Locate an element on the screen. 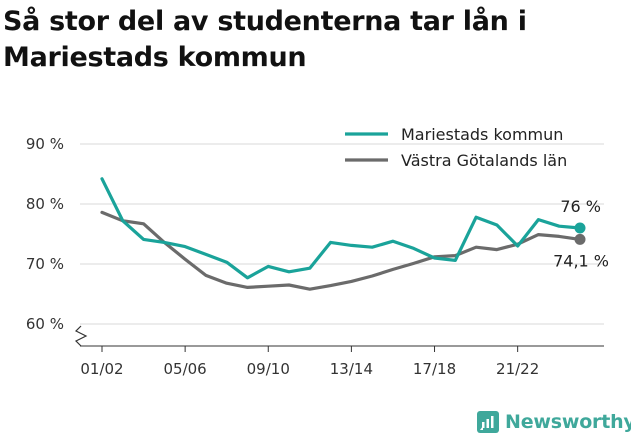 The height and width of the screenshot is (439, 631). x-tick-label: 21/22 is located at coordinates (517, 369).